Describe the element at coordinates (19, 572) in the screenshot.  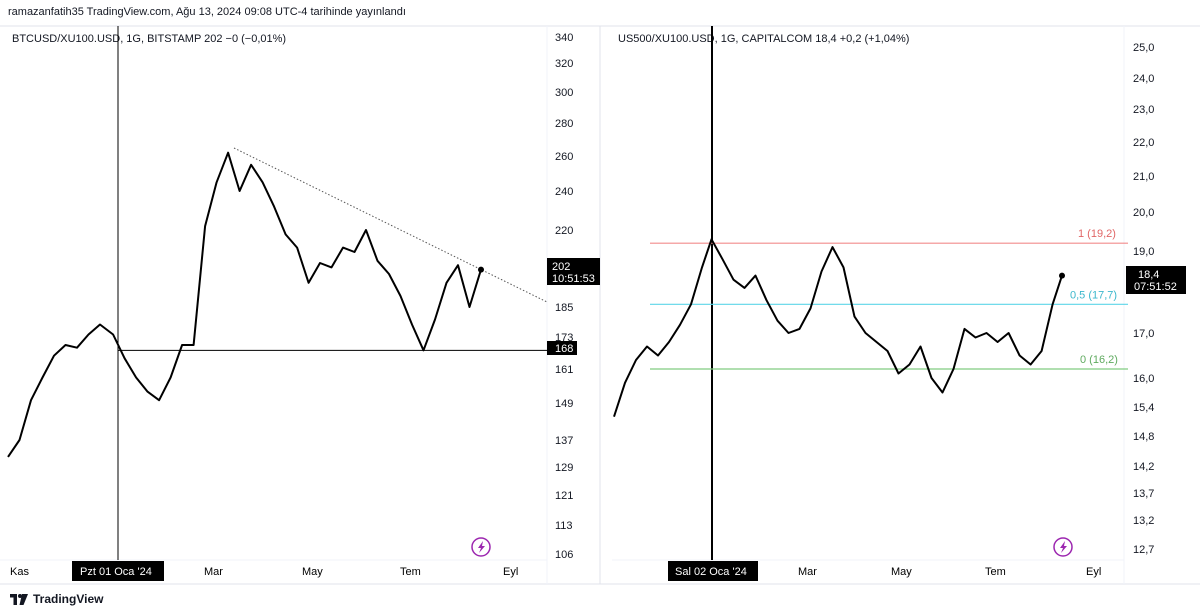
I see `btc-x-label-kas: Kas` at that location.